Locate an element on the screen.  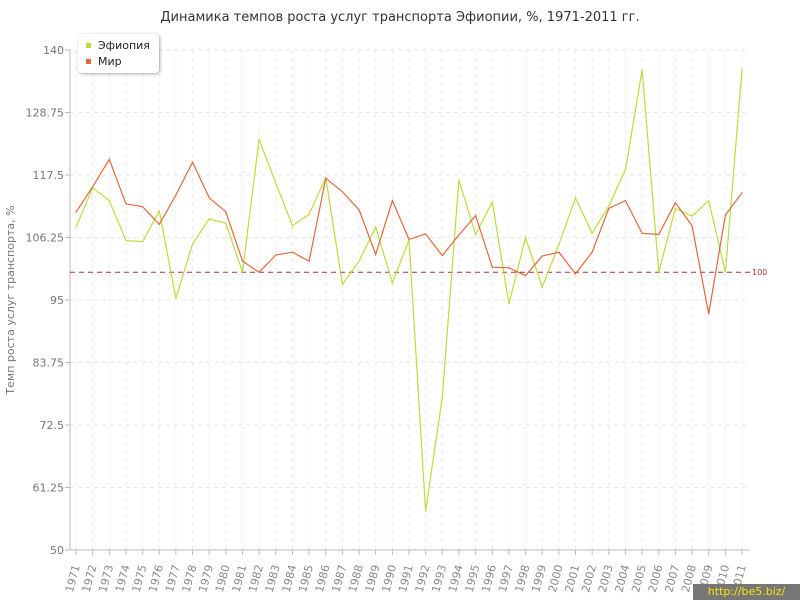
legend-swatch-ethiopia is located at coordinates (88, 45).